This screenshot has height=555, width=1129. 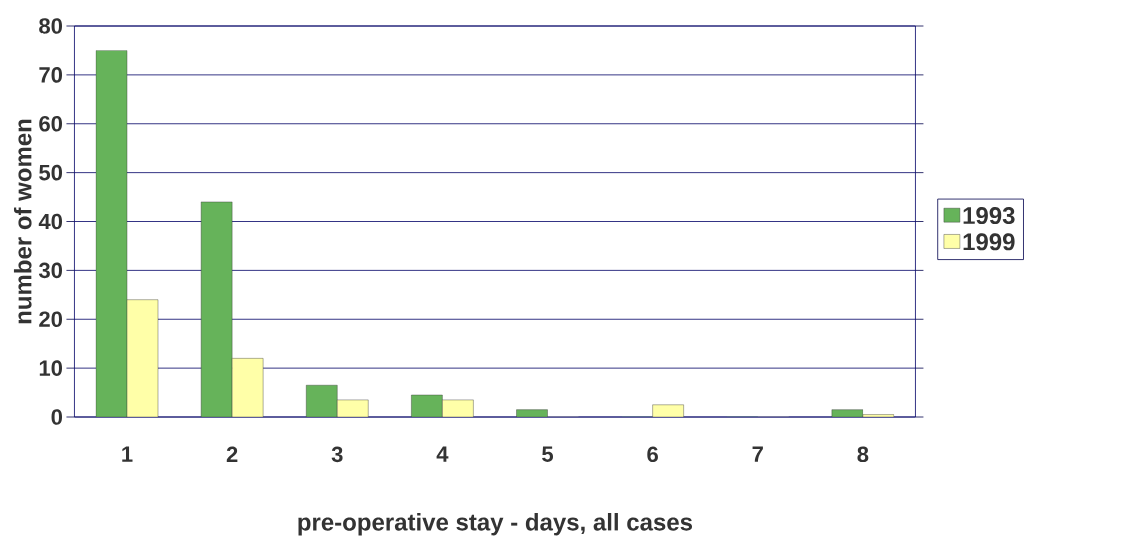 What do you see at coordinates (757, 454) in the screenshot?
I see `x-tick-label: 7` at bounding box center [757, 454].